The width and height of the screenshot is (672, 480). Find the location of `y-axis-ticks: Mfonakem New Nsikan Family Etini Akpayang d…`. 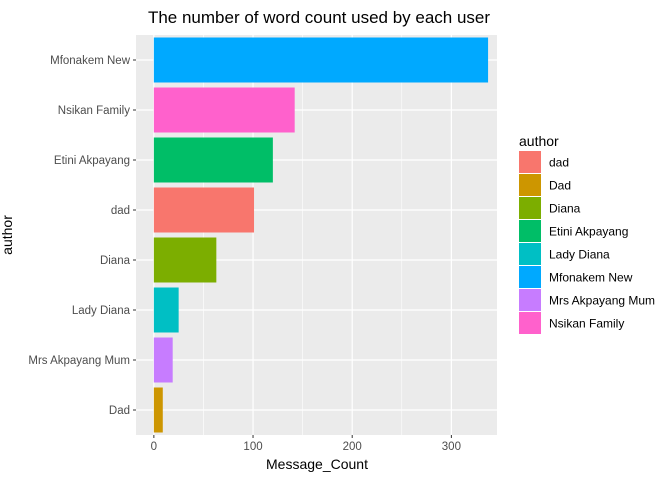

y-axis-ticks: Mfonakem New Nsikan Family Etini Akpayang d… is located at coordinates (82, 236).